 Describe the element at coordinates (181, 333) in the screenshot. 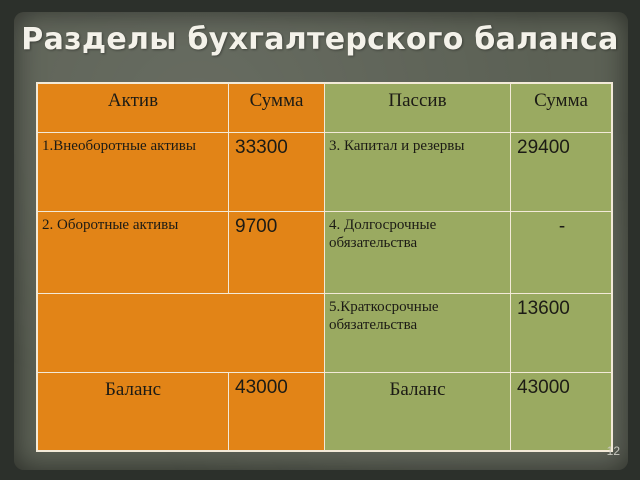

I see `row3-asset-empty` at that location.